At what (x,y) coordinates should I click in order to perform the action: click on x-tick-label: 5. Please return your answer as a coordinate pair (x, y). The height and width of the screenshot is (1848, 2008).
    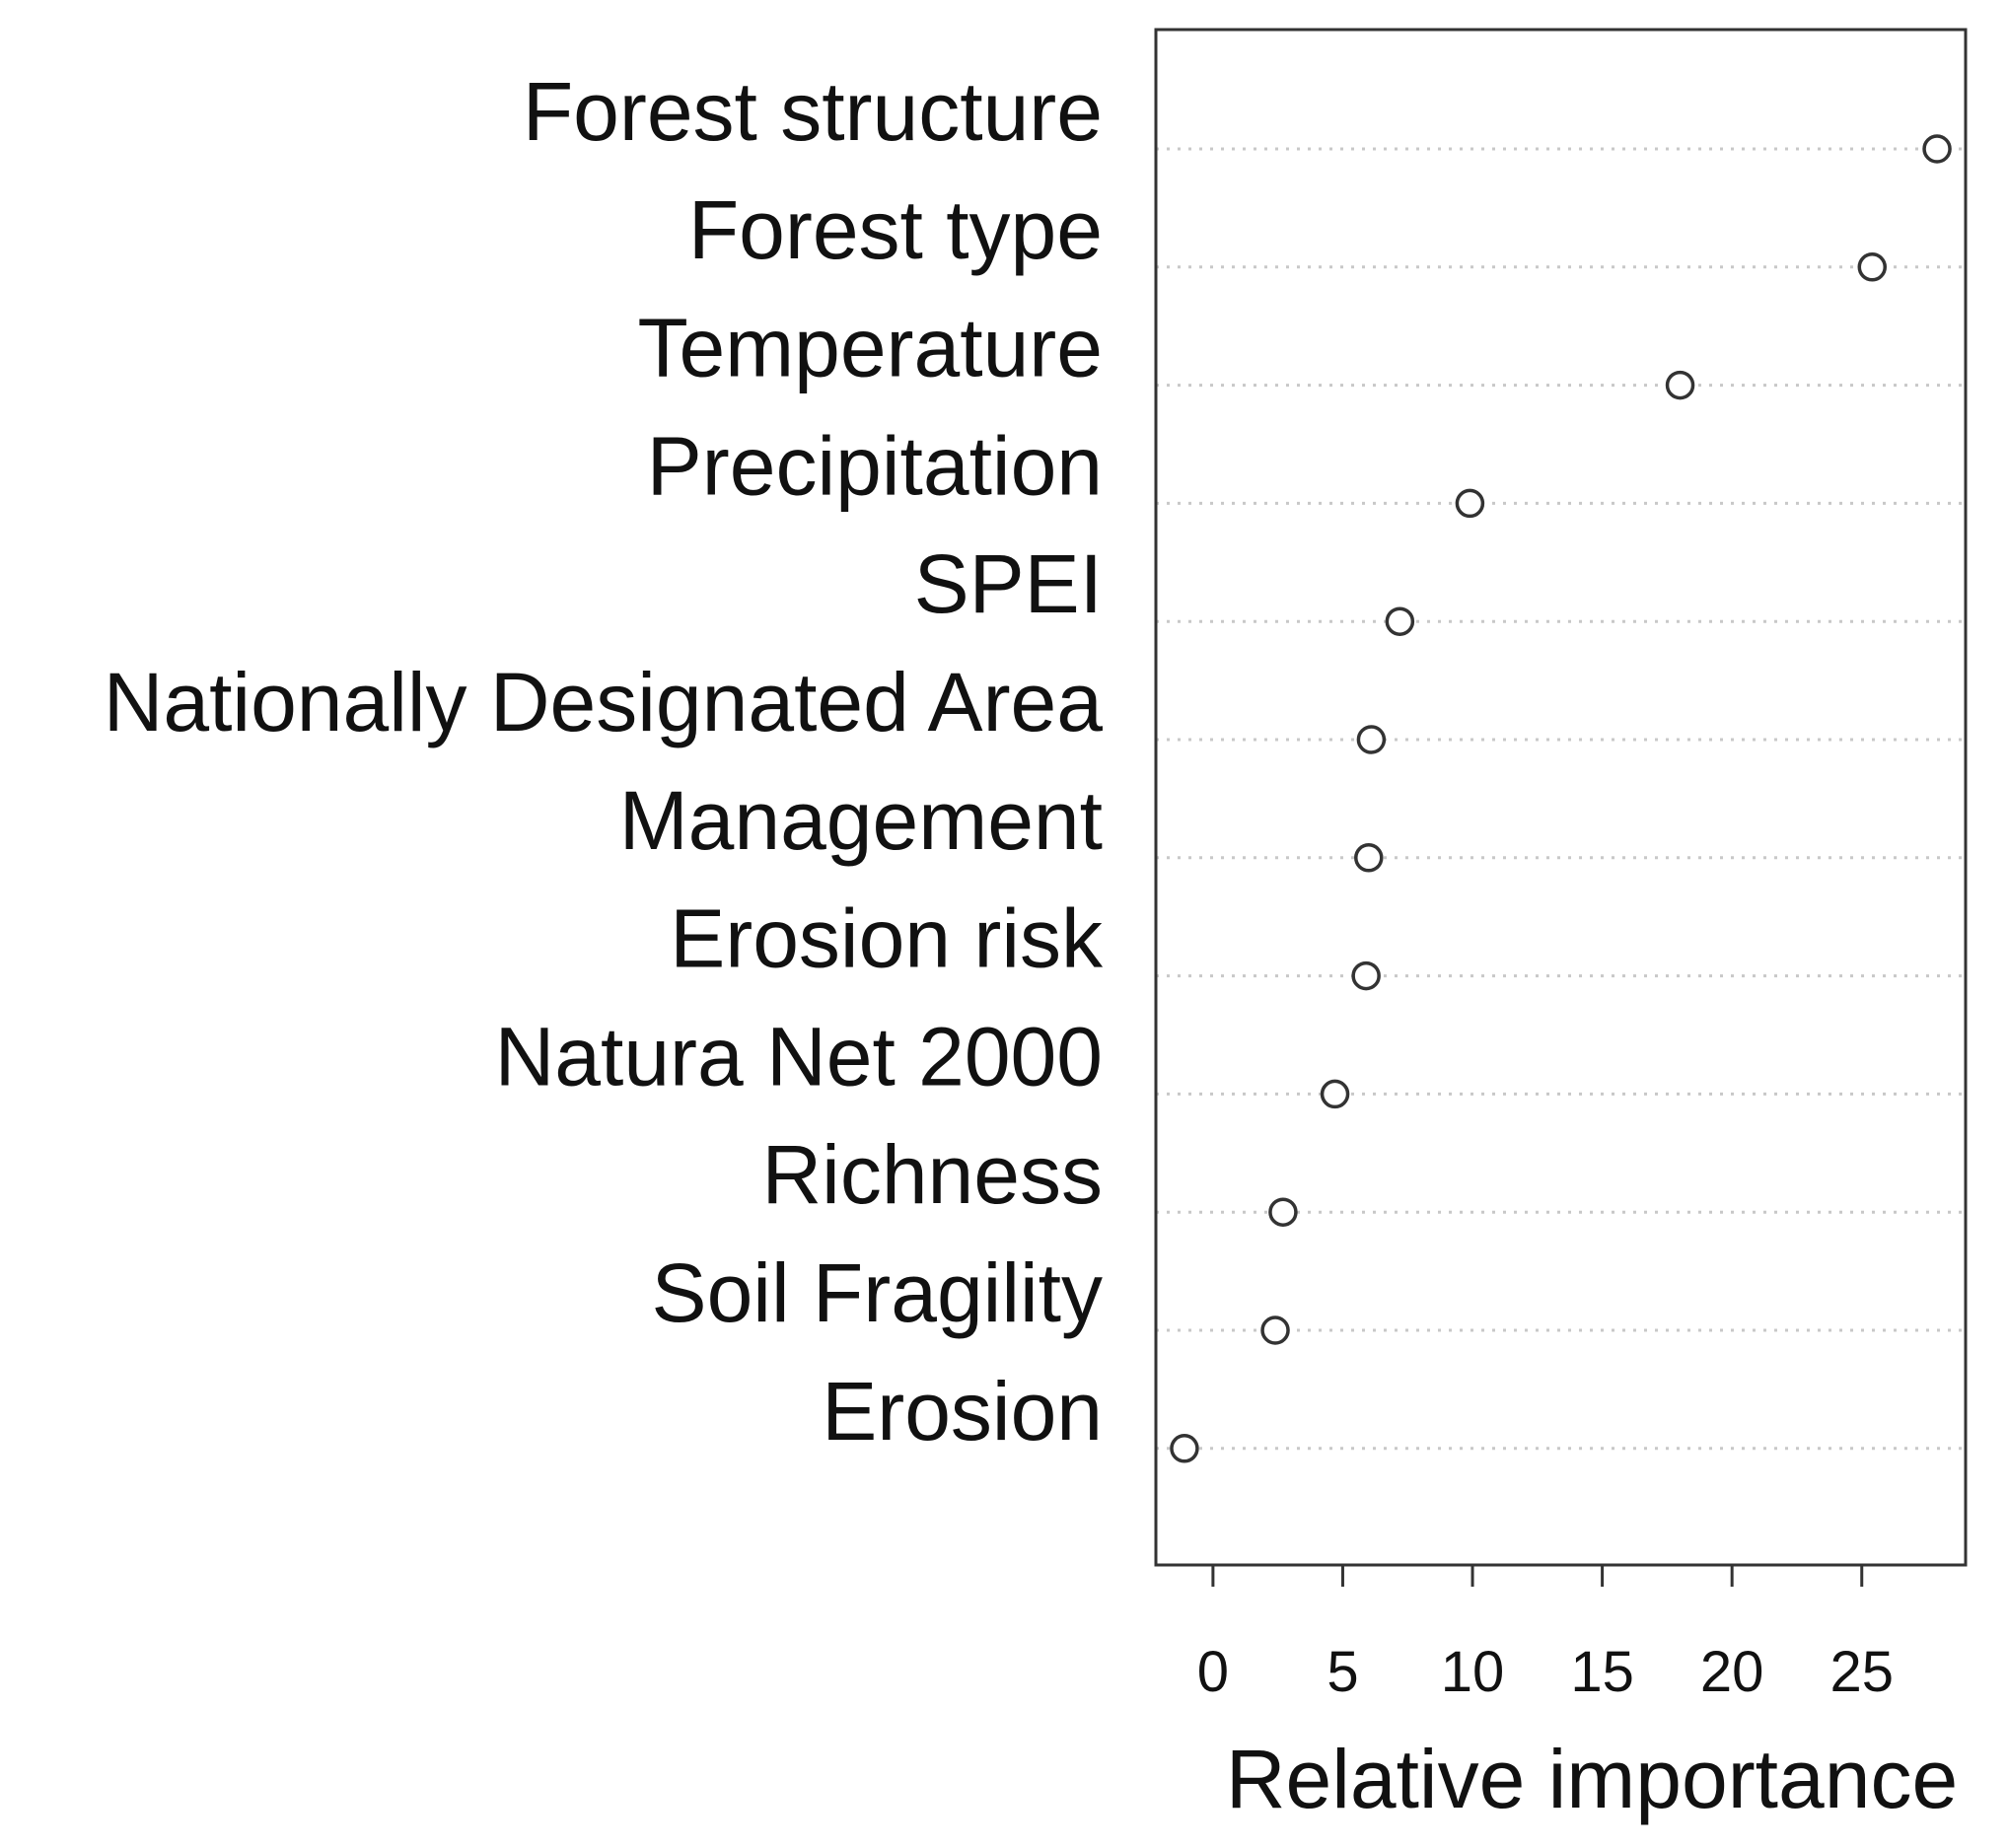
    Looking at the image, I should click on (1342, 1672).